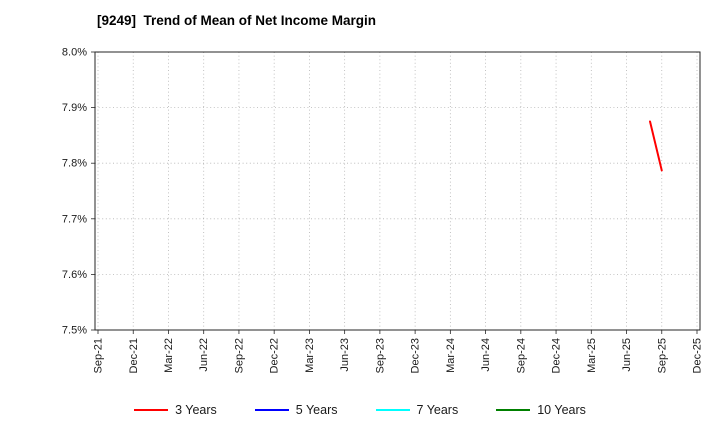 This screenshot has width=720, height=440. I want to click on svg-text: Jun-23, so click(345, 355).